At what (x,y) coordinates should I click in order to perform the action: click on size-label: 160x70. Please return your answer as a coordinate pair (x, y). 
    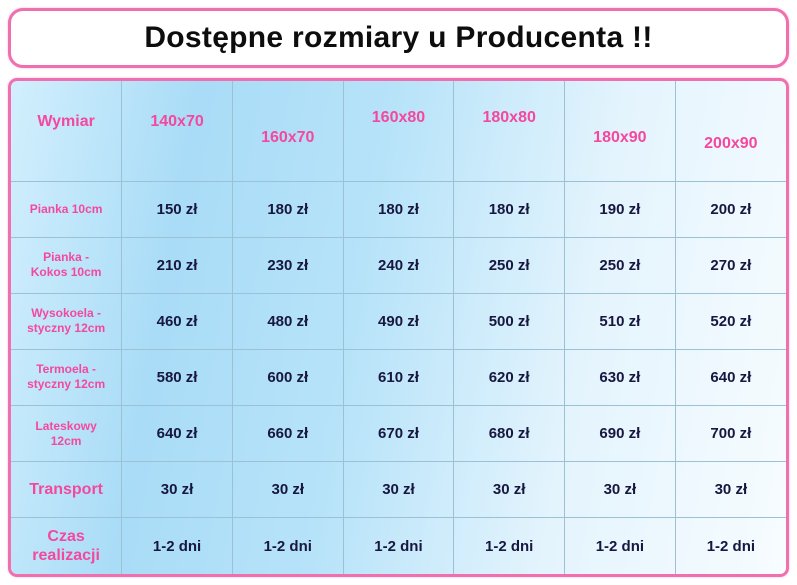
    Looking at the image, I should click on (288, 137).